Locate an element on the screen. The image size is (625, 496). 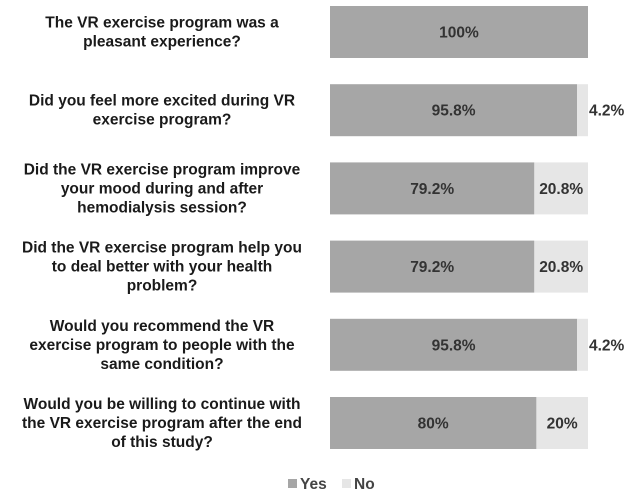
category-label-line: exercise program to people with the is located at coordinates (162, 345).